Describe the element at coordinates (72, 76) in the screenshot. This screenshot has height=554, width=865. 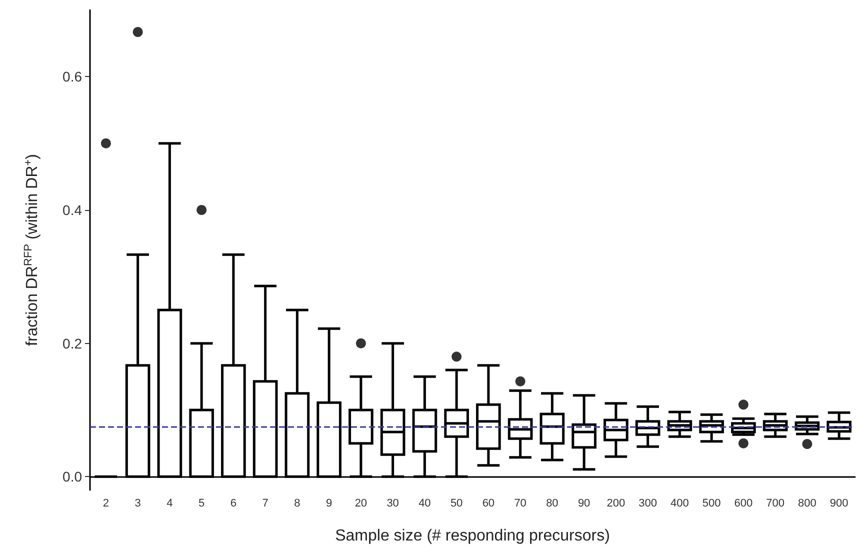
I see `y-tick-label: 0.6` at that location.